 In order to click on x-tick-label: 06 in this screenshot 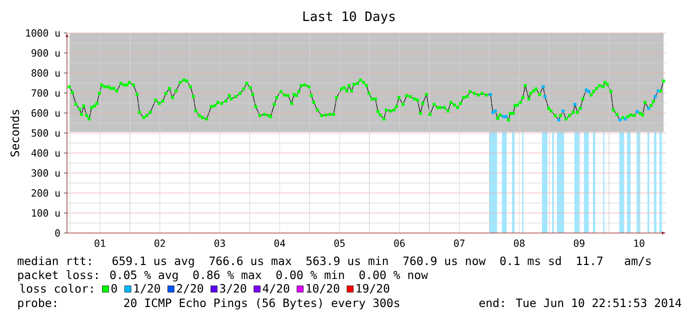, I will do `click(399, 243)`.